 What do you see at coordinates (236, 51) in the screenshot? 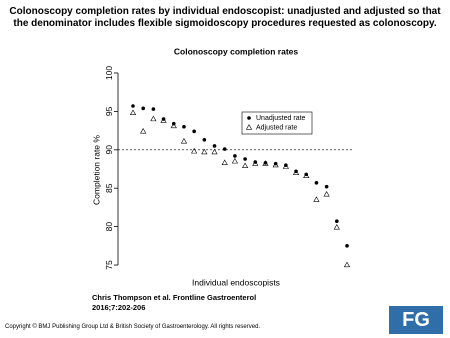
I see `chart-title: Colonoscopy completion rates` at bounding box center [236, 51].